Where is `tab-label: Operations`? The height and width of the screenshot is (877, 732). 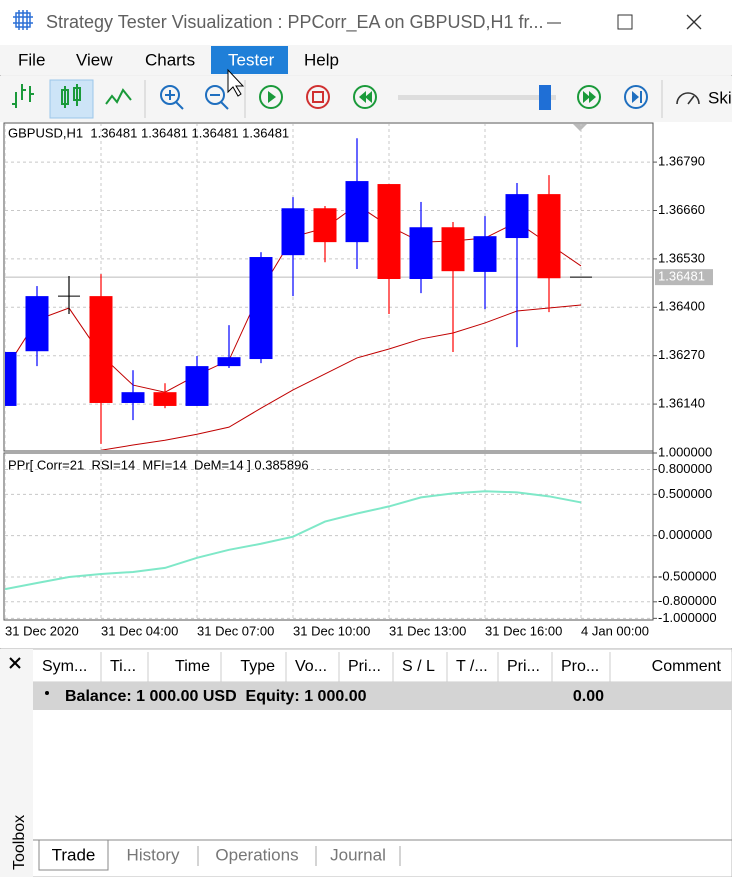
tab-label: Operations is located at coordinates (256, 854).